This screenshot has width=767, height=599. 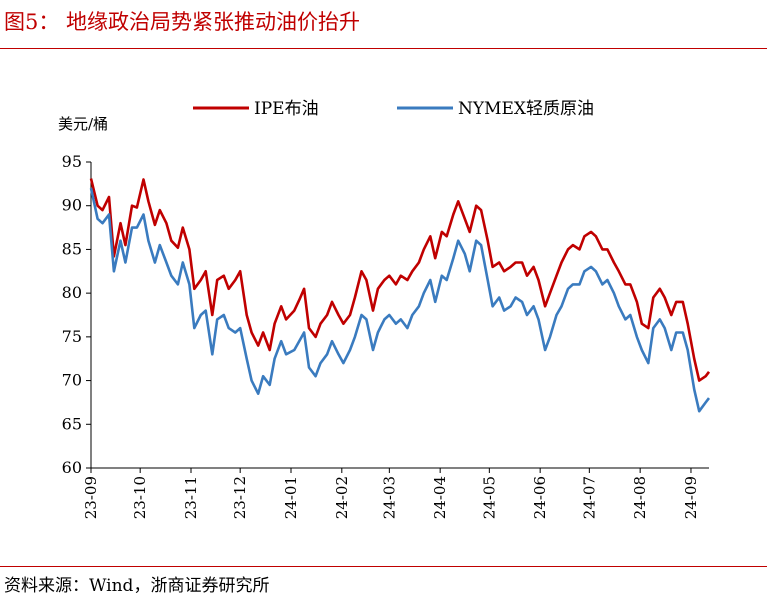 I want to click on source-divider, so click(x=383, y=566).